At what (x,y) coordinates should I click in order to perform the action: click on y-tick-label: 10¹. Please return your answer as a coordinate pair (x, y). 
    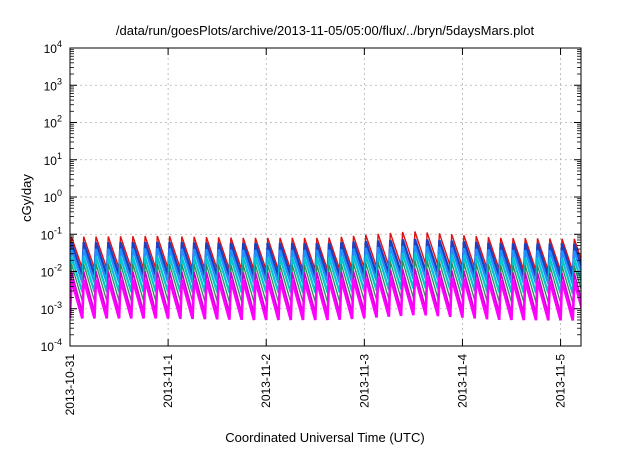
    Looking at the image, I should click on (53, 159).